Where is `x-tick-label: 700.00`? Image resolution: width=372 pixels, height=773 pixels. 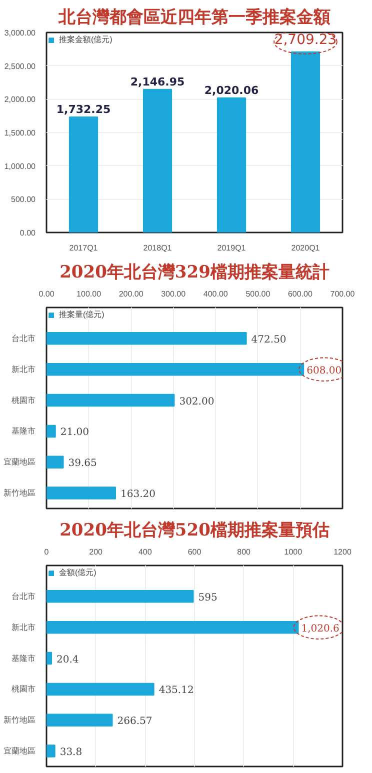 x-tick-label: 700.00 is located at coordinates (343, 294).